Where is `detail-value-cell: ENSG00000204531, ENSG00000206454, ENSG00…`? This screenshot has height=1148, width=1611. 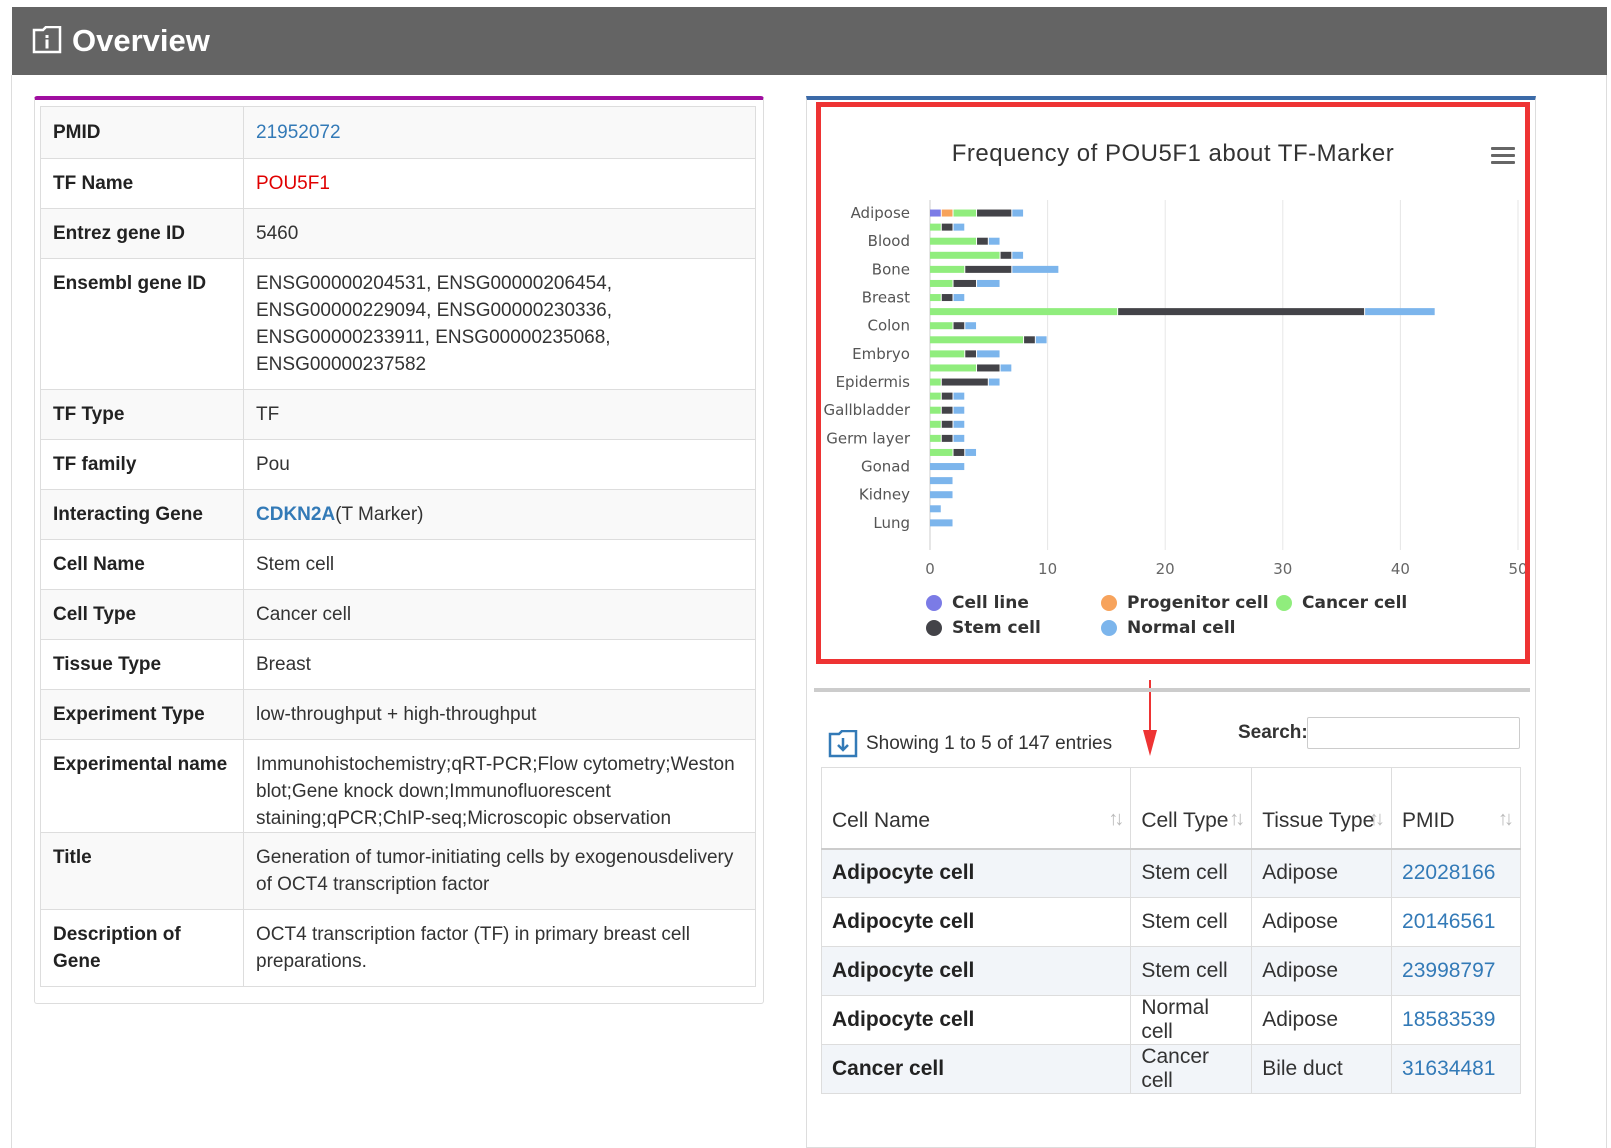 detail-value-cell: ENSG00000204531, ENSG00000206454, ENSG00… is located at coordinates (499, 324).